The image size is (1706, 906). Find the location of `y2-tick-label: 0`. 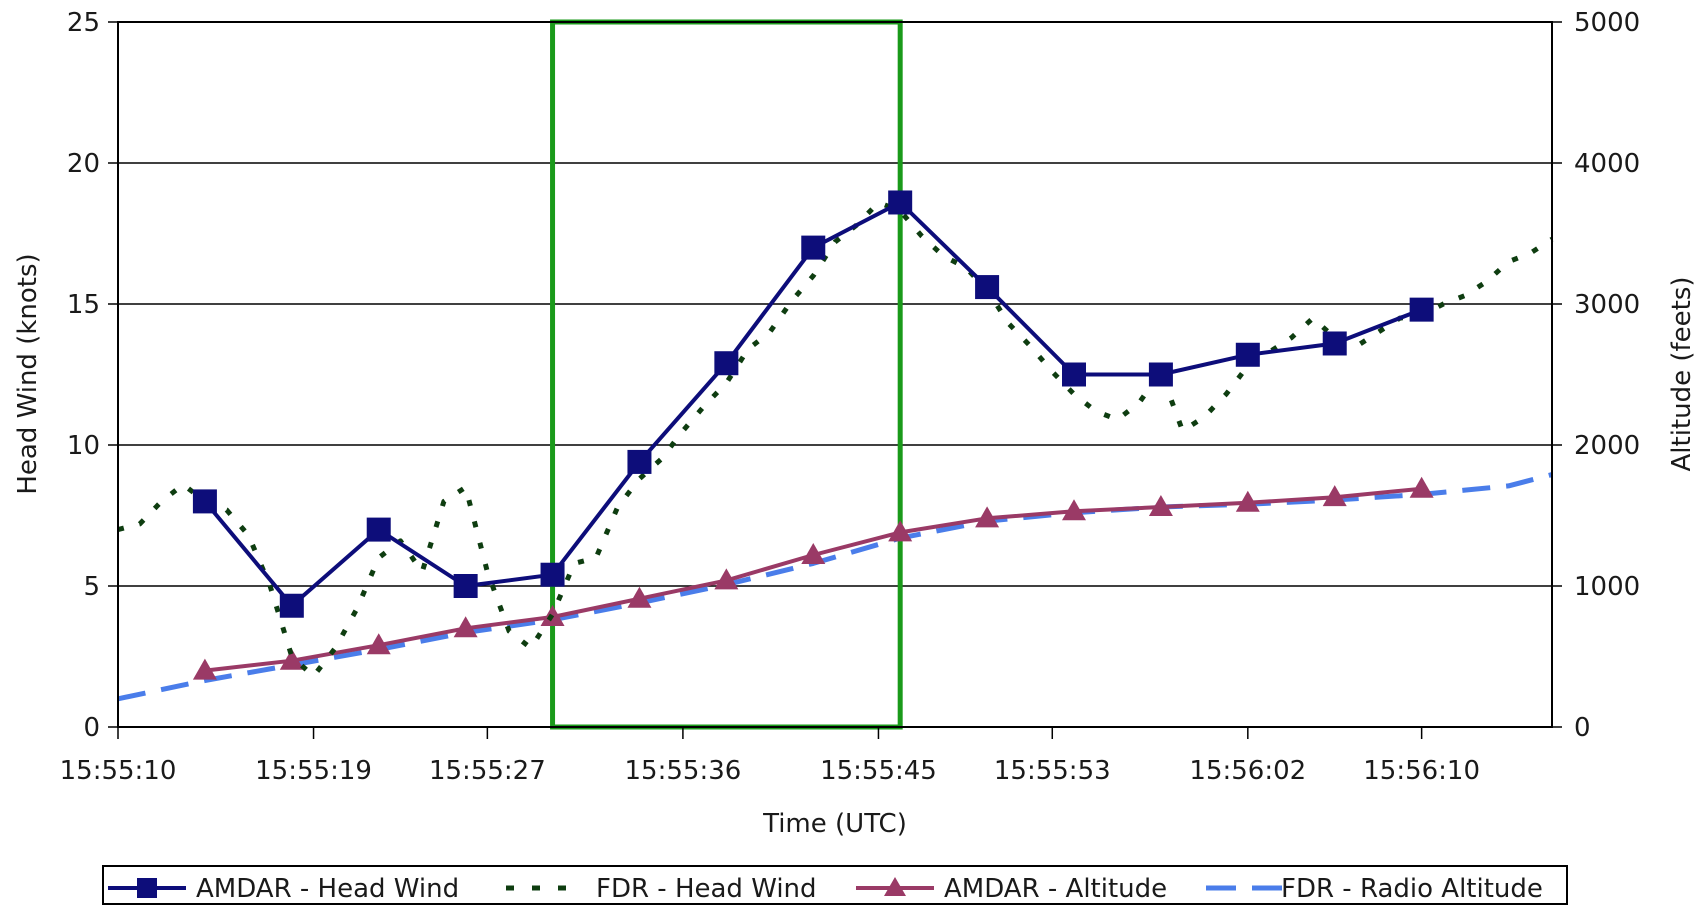

y2-tick-label: 0 is located at coordinates (1582, 728).